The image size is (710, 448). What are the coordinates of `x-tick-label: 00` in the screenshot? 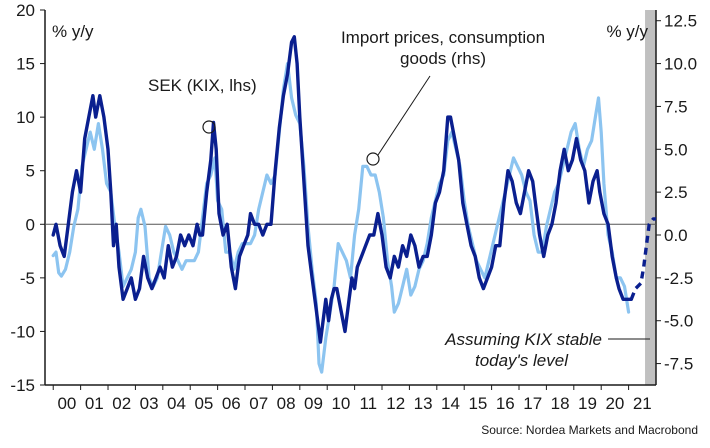 It's located at (66, 403).